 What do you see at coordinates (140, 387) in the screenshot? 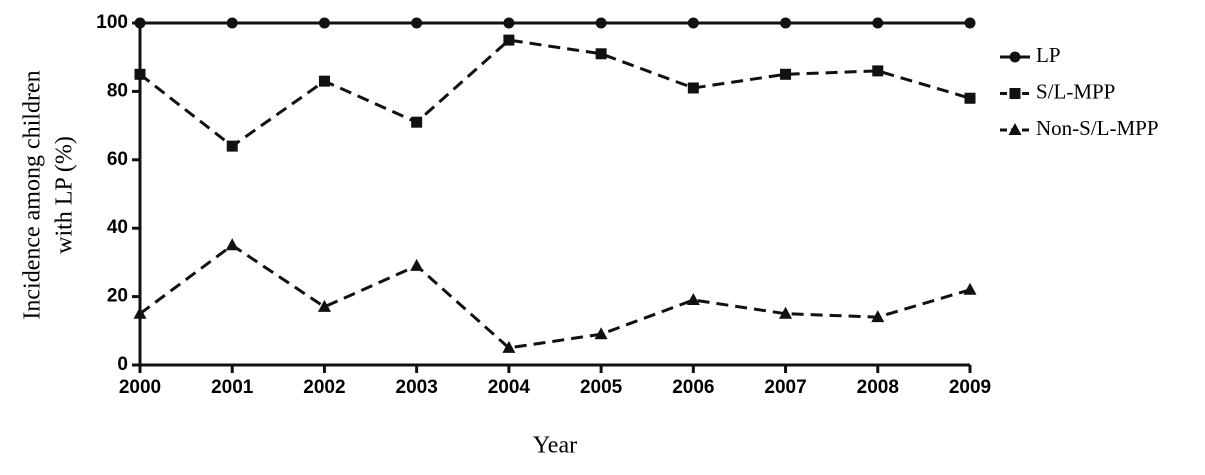
I see `x-tick-label: 2000` at bounding box center [140, 387].